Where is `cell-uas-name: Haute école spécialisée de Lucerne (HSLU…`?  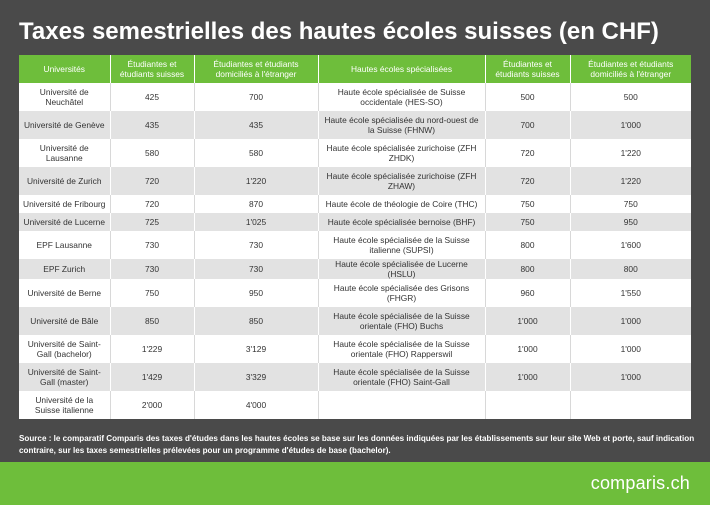
cell-uas-name: Haute école spécialisée de Lucerne (HSLU… is located at coordinates (402, 269).